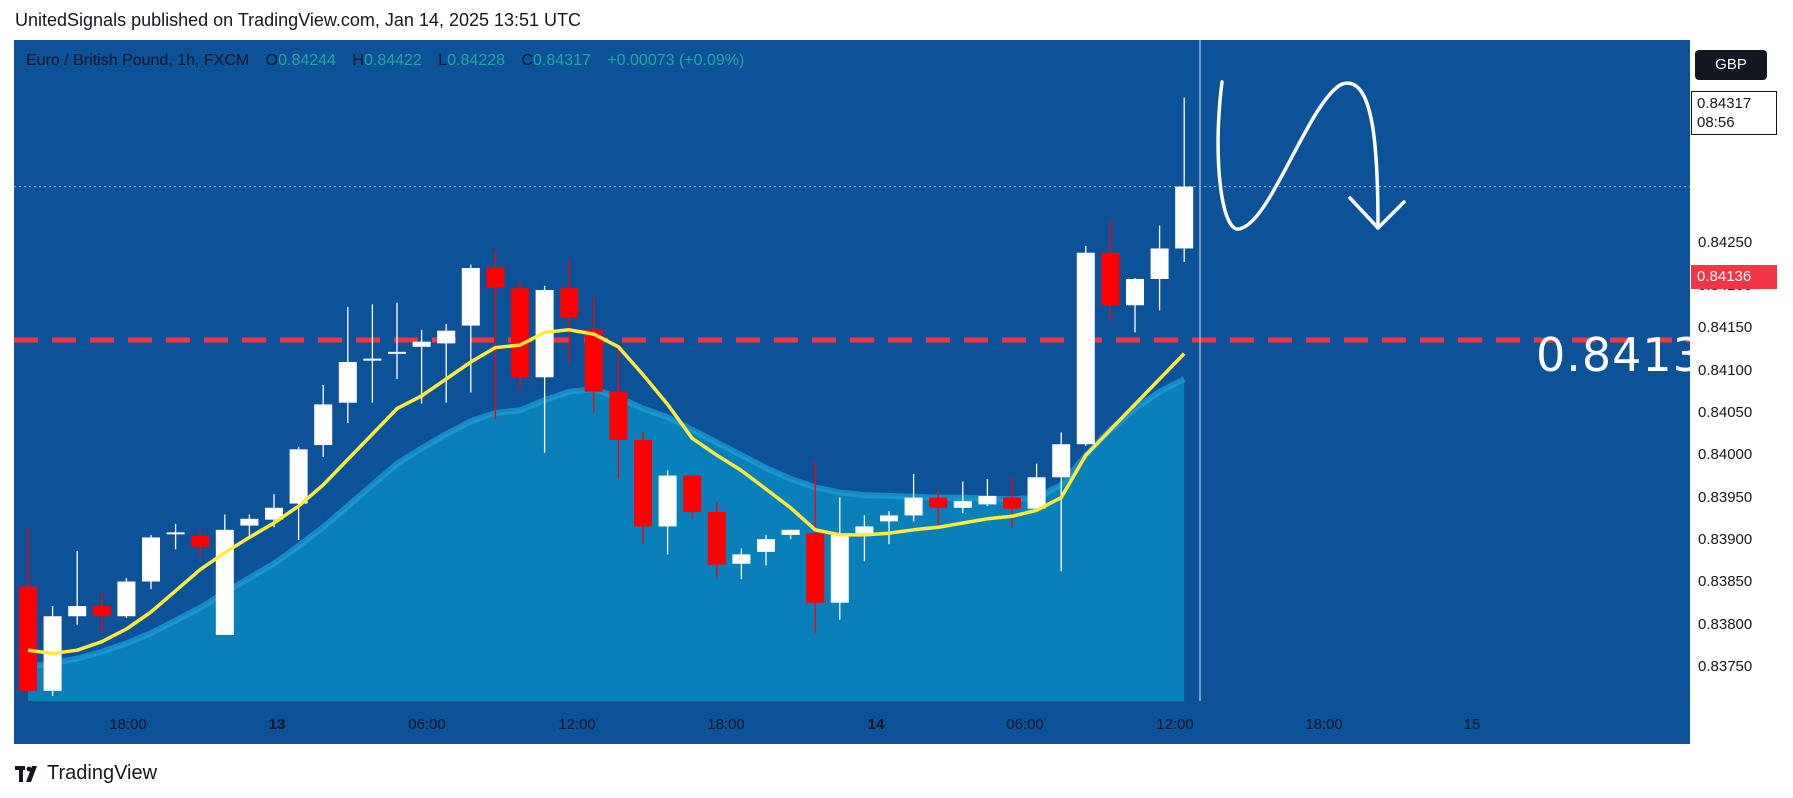 Image resolution: width=1793 pixels, height=798 pixels. What do you see at coordinates (1725, 412) in the screenshot?
I see `price-tick-label: 0.84050` at bounding box center [1725, 412].